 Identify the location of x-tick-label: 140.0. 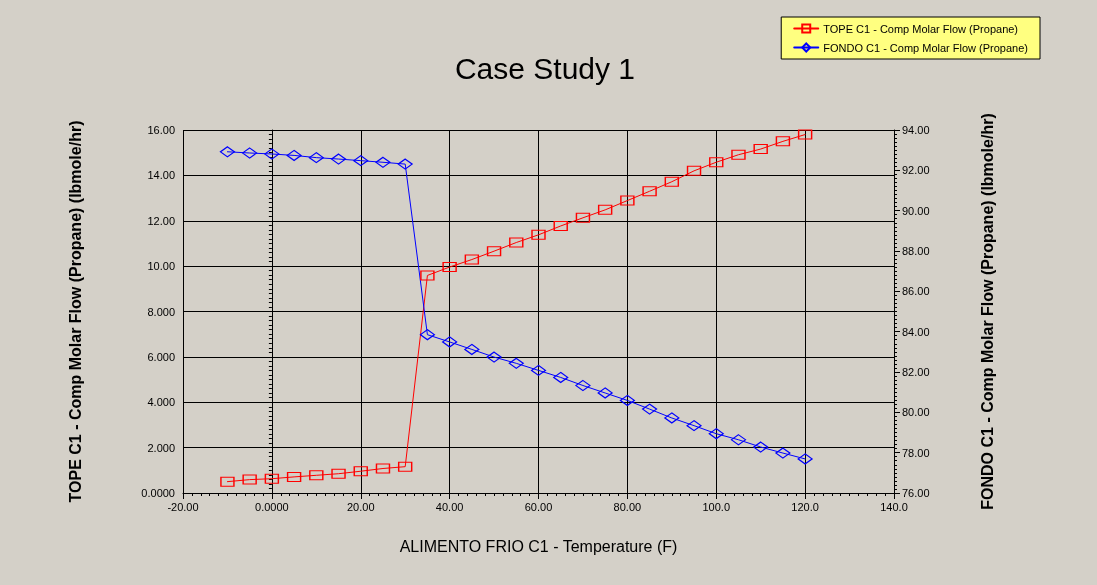
(894, 506).